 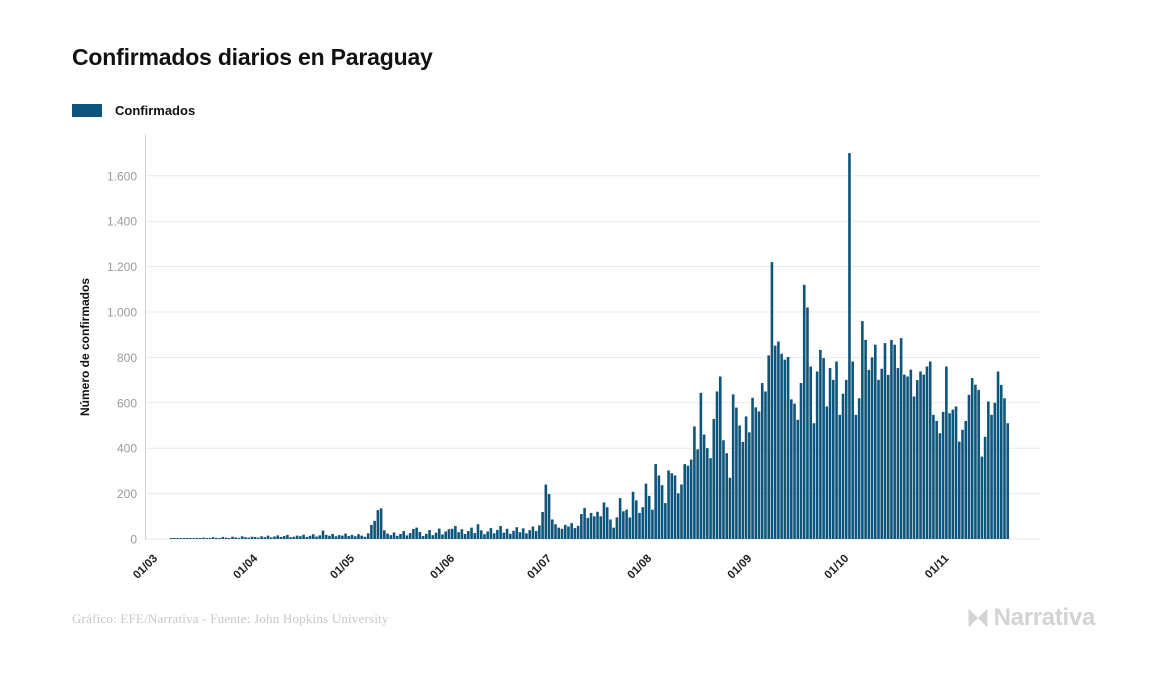 What do you see at coordinates (87, 110) in the screenshot?
I see `legend-swatch` at bounding box center [87, 110].